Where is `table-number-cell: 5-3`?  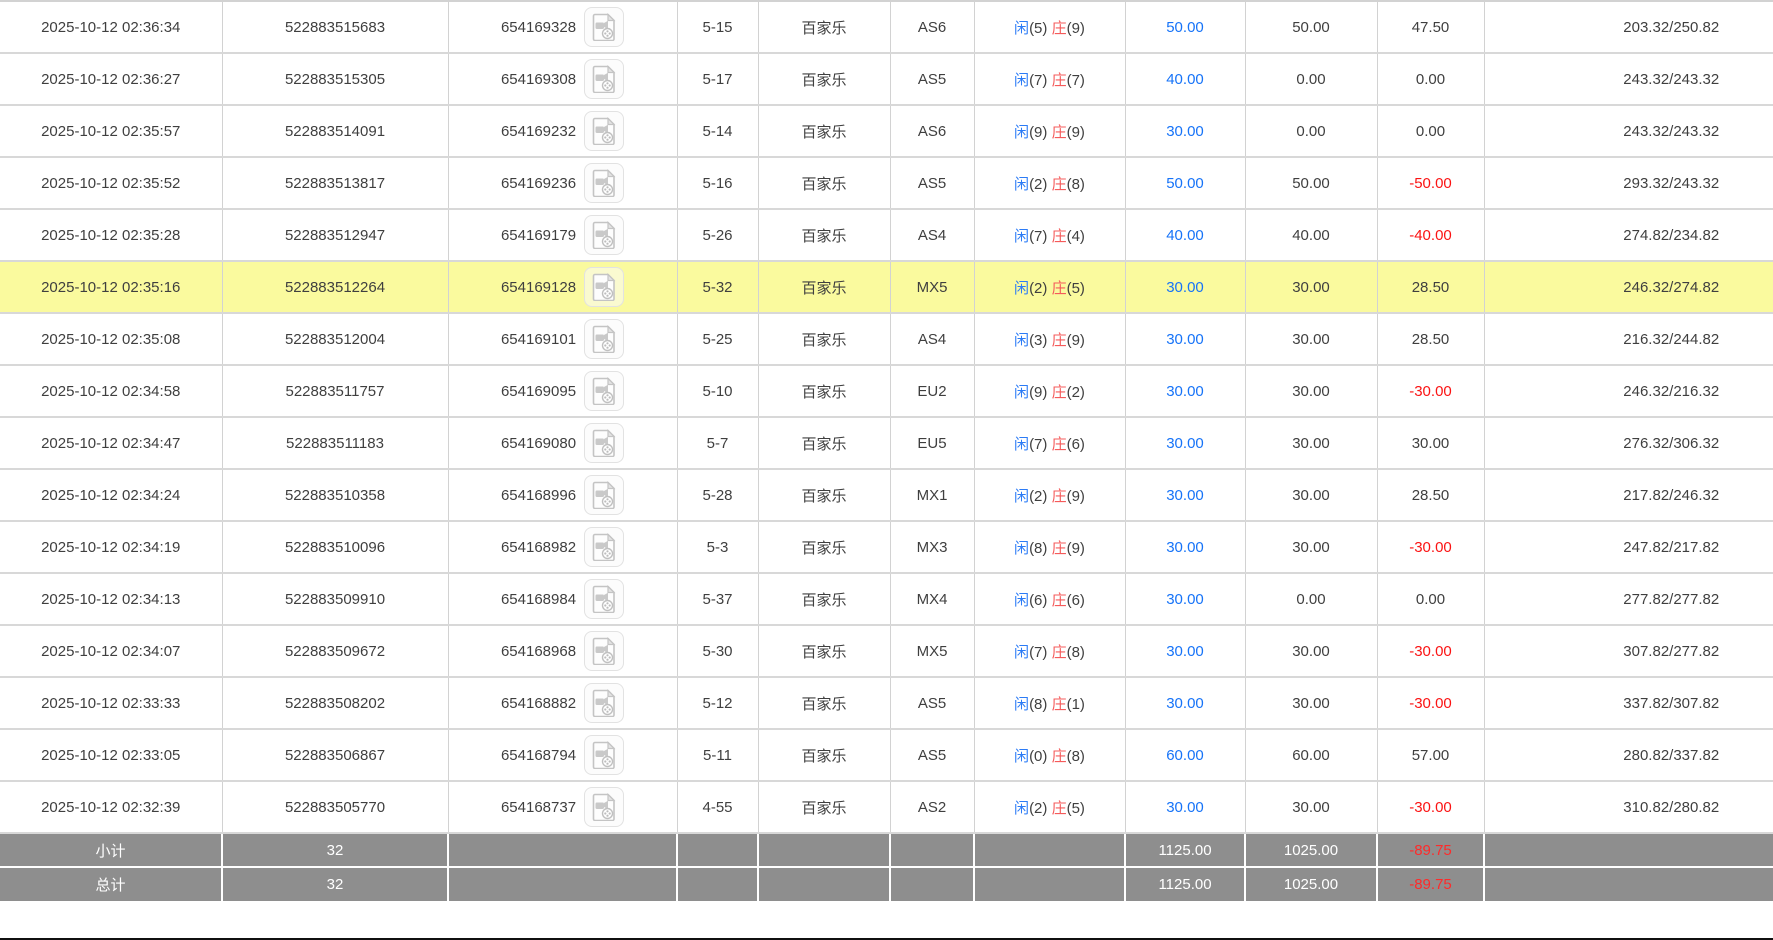
table-number-cell: 5-3 is located at coordinates (718, 547).